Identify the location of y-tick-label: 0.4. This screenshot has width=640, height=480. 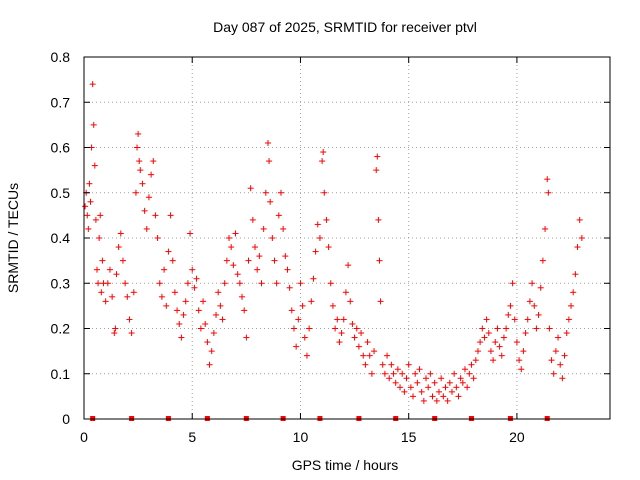
(61, 238).